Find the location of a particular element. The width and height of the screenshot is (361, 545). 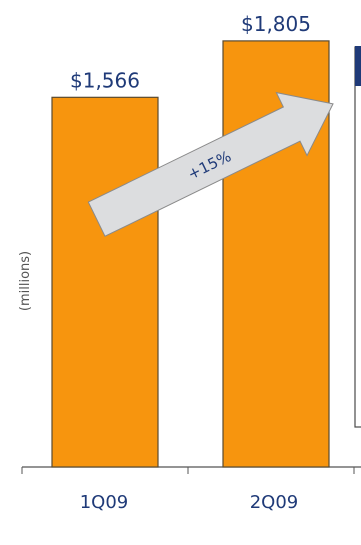

x-tick-label-1q09: 1Q09 is located at coordinates (104, 502).